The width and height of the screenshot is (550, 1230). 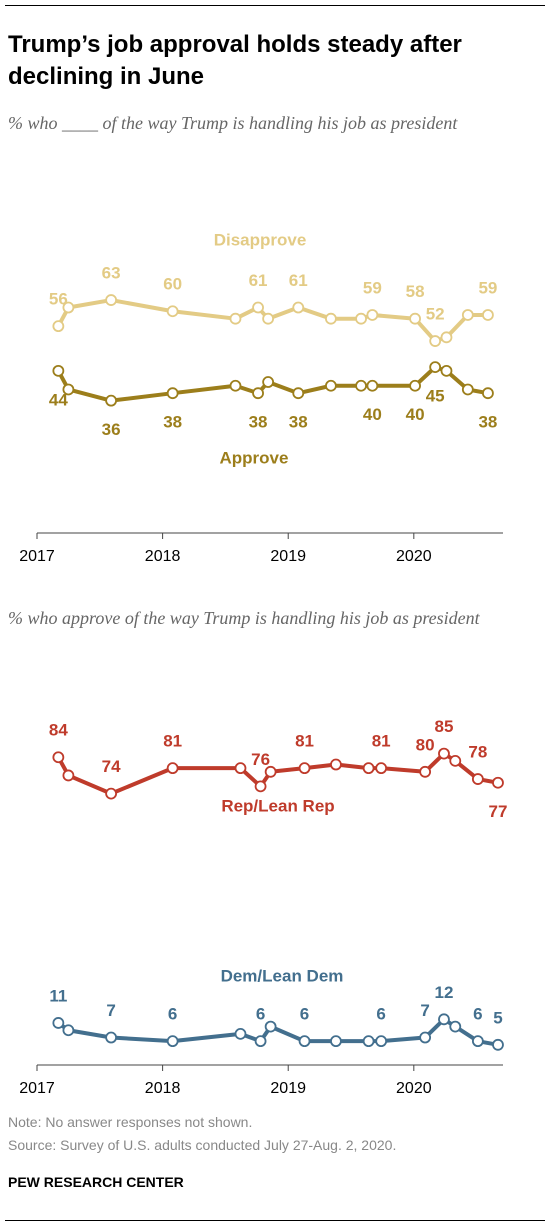 What do you see at coordinates (58, 299) in the screenshot?
I see `data-label: 56` at bounding box center [58, 299].